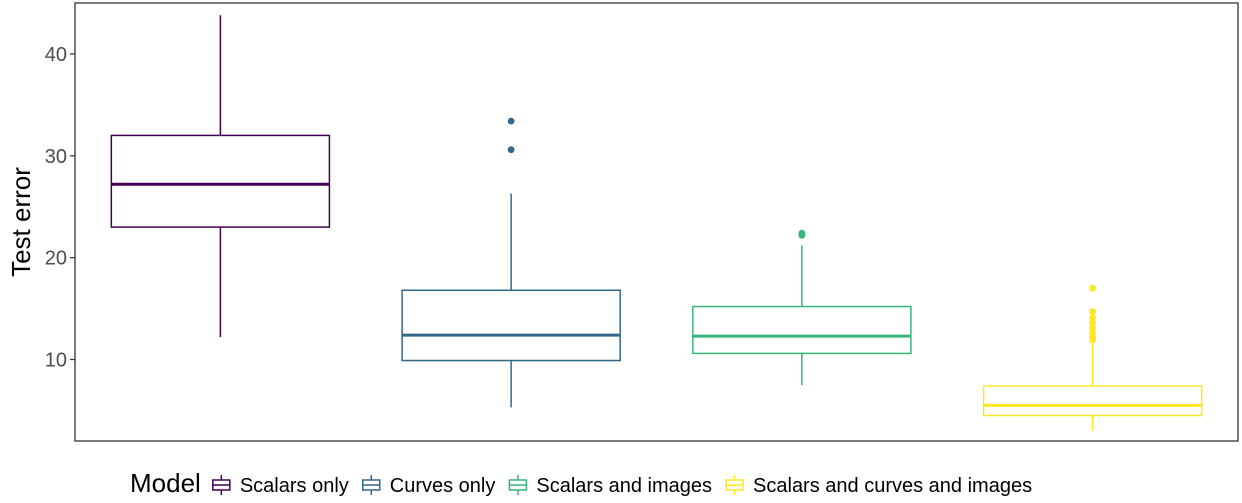  Describe the element at coordinates (60, 208) in the screenshot. I see `y-axis: 10 20 30 40` at that location.